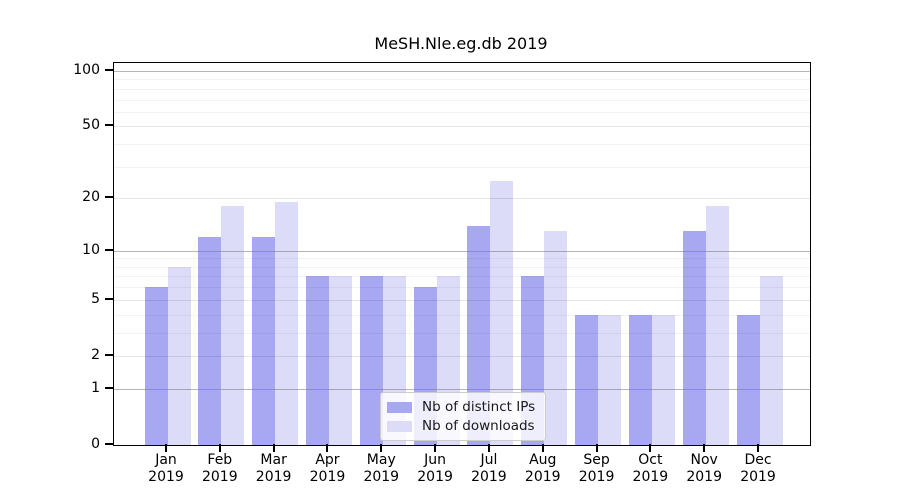  Describe the element at coordinates (95, 387) in the screenshot. I see `y-tick-label-1: 1` at that location.